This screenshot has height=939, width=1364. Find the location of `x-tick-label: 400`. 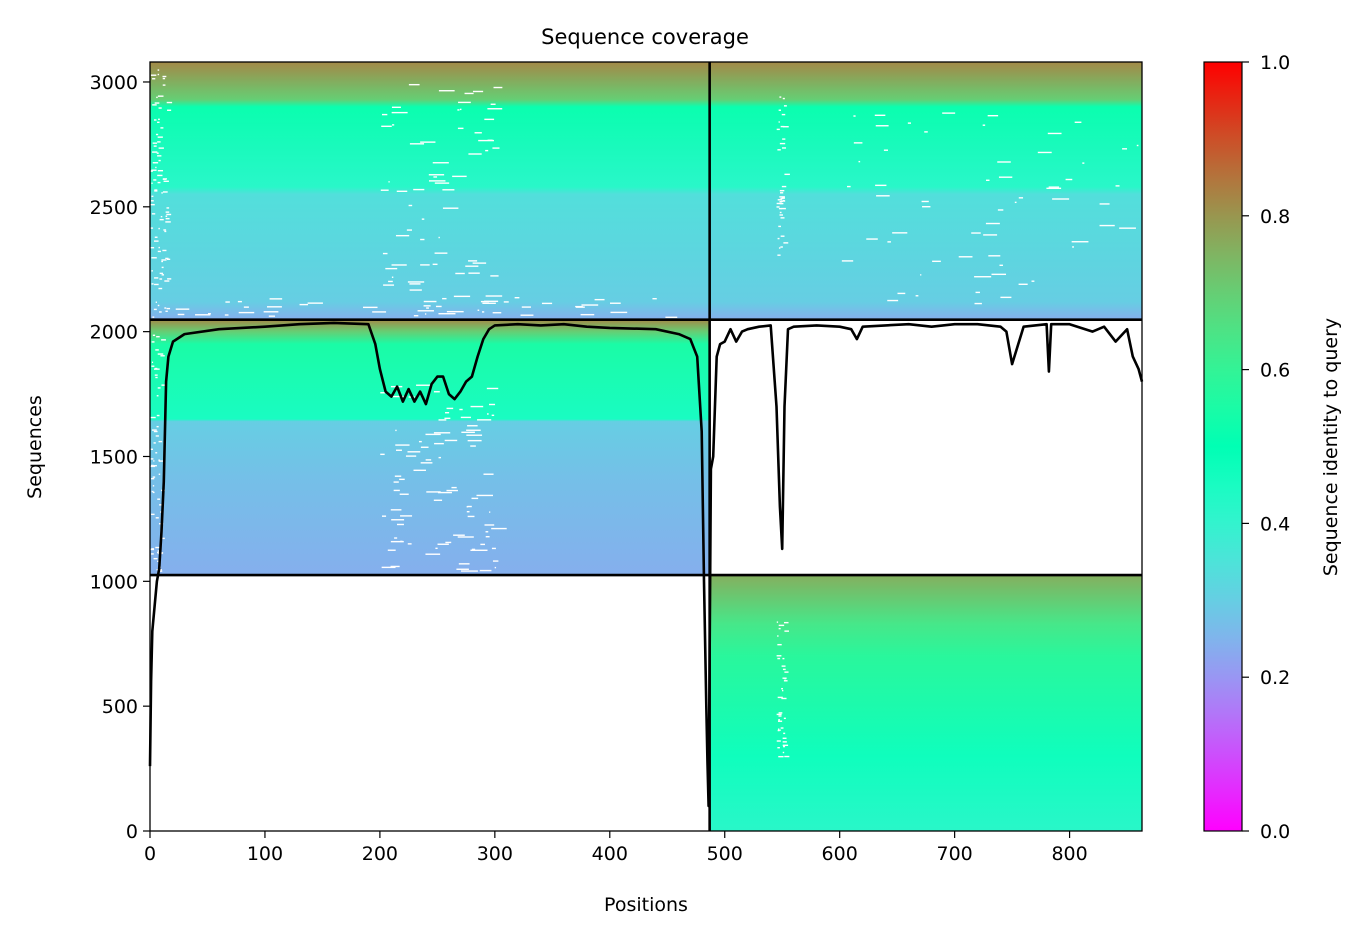

x-tick-label: 400 is located at coordinates (610, 854).